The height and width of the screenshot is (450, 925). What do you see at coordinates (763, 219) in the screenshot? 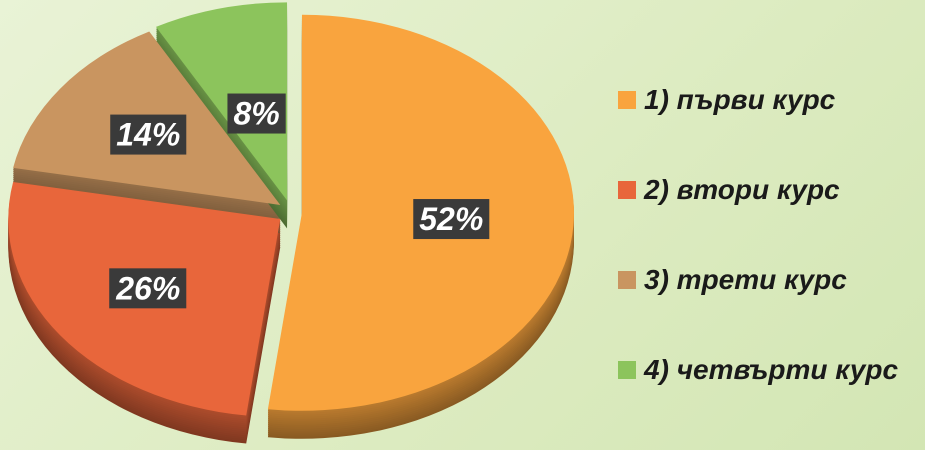
I see `legend-item: 2) втори курс` at bounding box center [763, 219].